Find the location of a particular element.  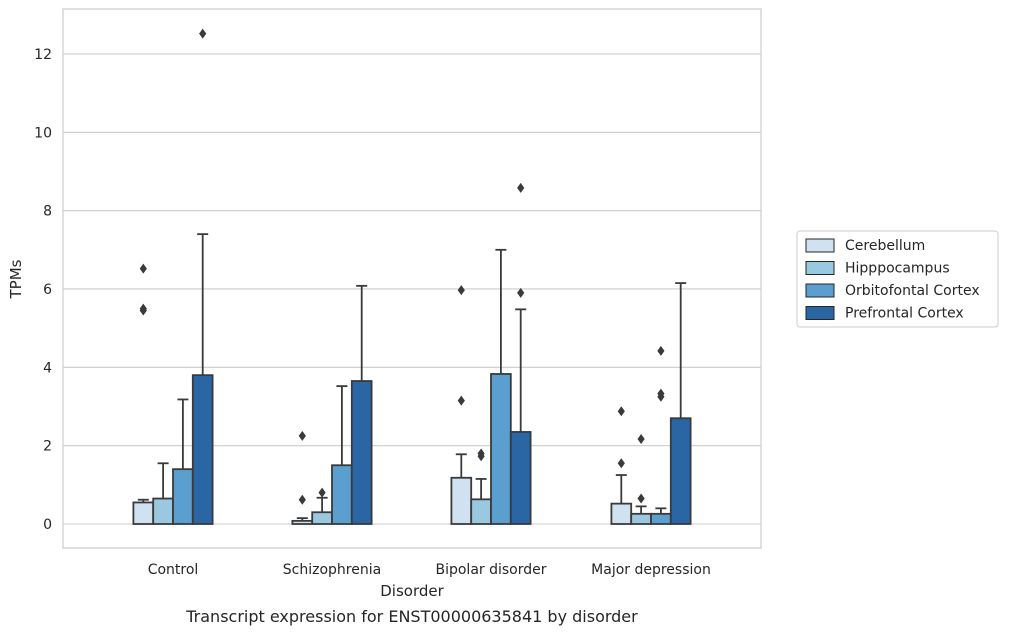

legend-frame is located at coordinates (897, 279).